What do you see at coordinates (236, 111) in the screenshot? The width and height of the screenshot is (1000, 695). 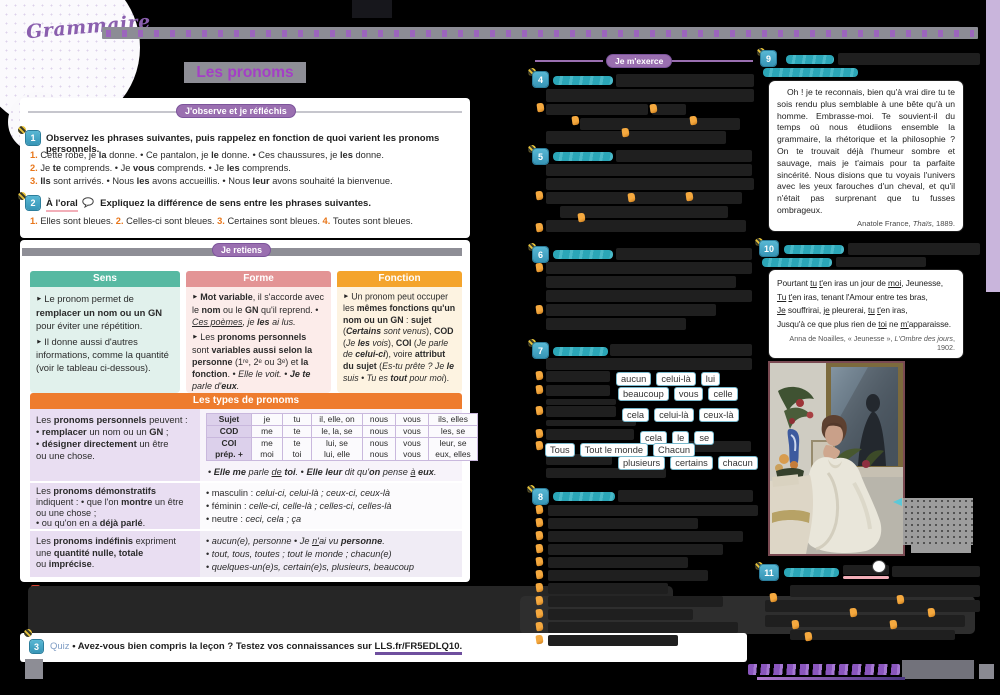 I see `observe-header: J'observe et je réfléchis` at bounding box center [236, 111].